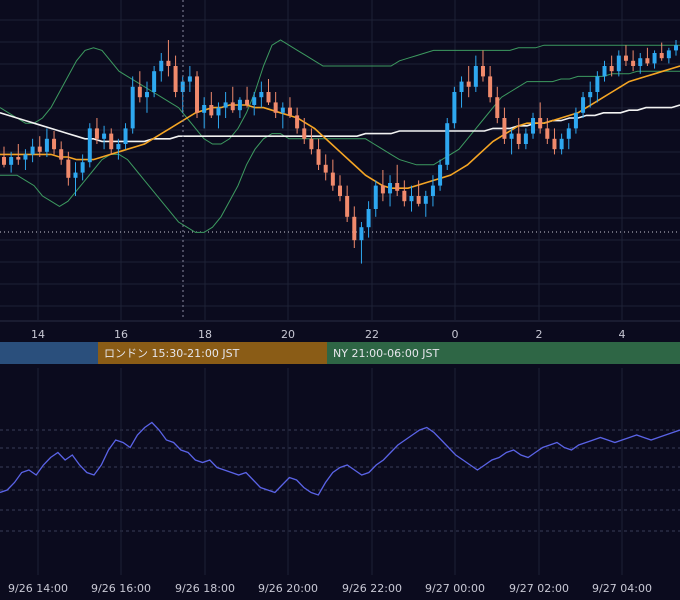 Image resolution: width=680 pixels, height=600 pixels. Describe the element at coordinates (622, 334) in the screenshot. I see `x-tick-label: 4` at that location.